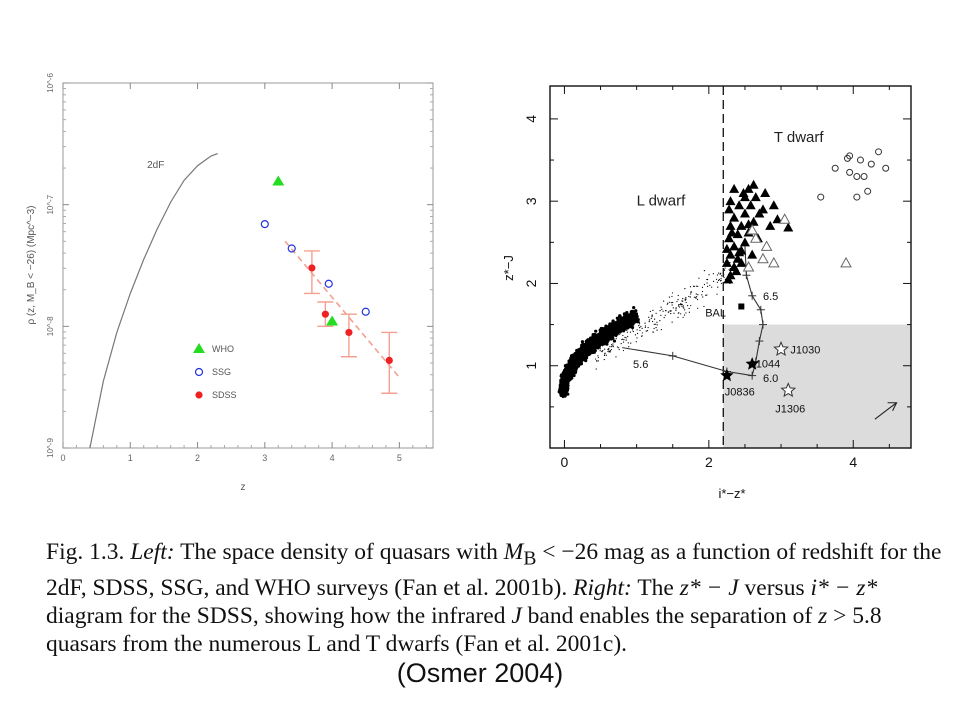 Image resolution: width=960 pixels, height=720 pixels. Describe the element at coordinates (565, 462) in the screenshot. I see `right-x-tick-label: 0` at that location.